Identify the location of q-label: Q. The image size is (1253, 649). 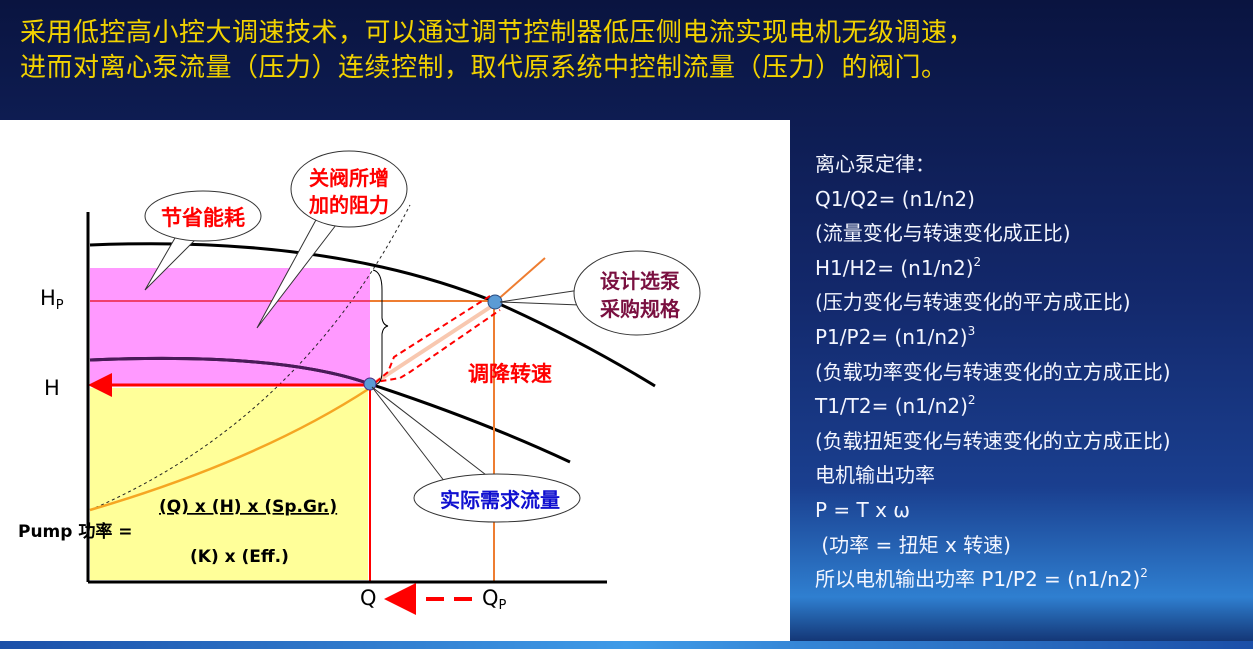
(368, 598).